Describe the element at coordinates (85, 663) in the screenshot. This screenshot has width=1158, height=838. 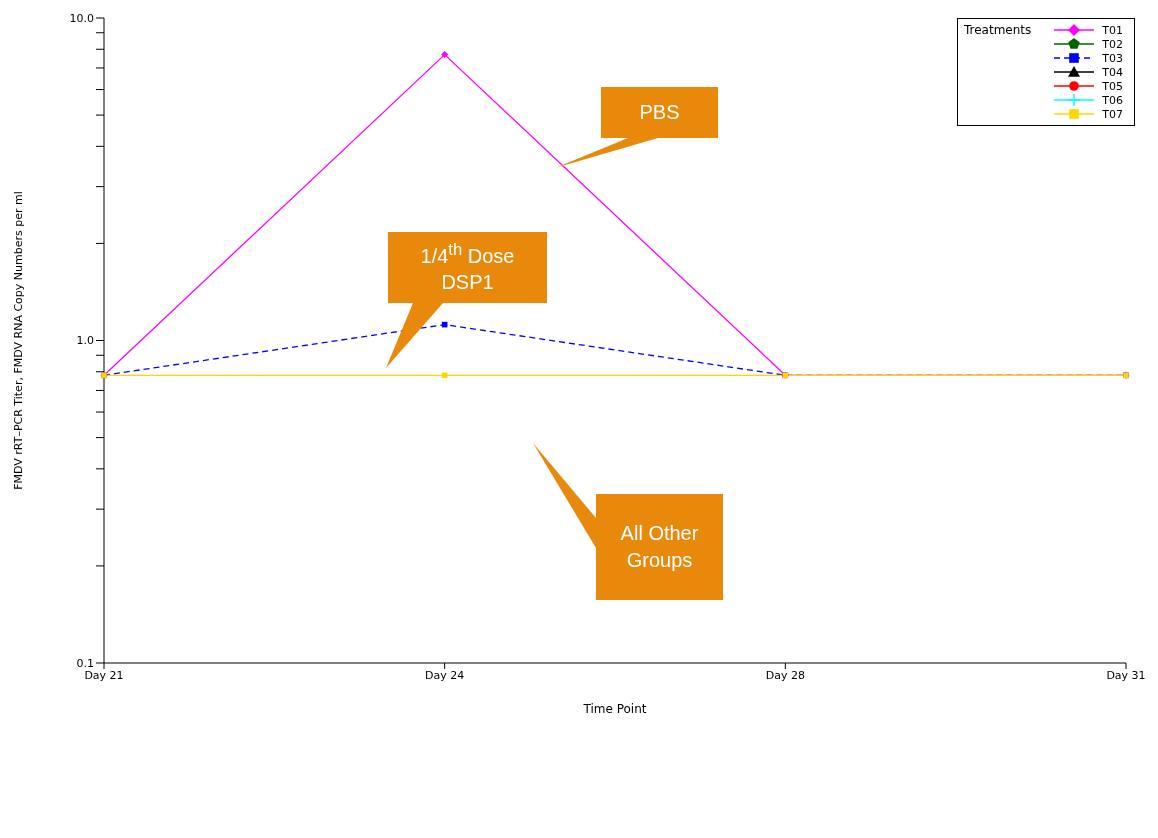
I see `y-tick-label: 0.1` at that location.